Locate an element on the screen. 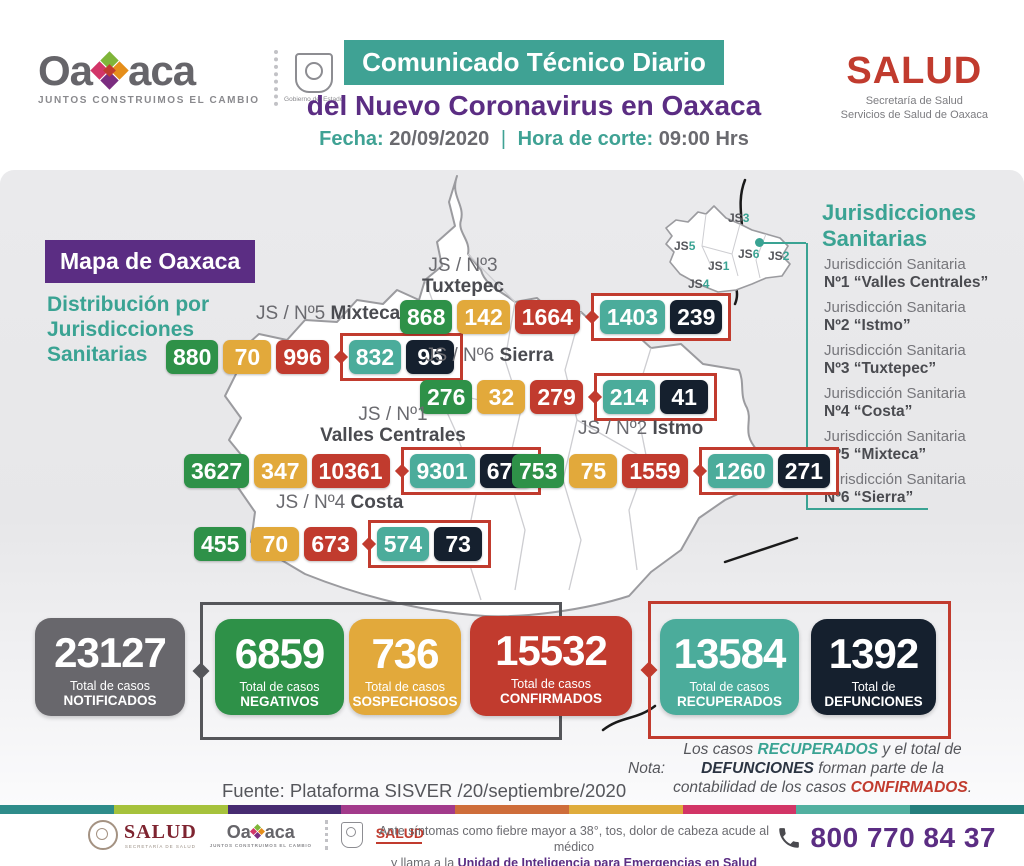 This screenshot has width=1024, height=866. wordmark-post: aca is located at coordinates (162, 70).